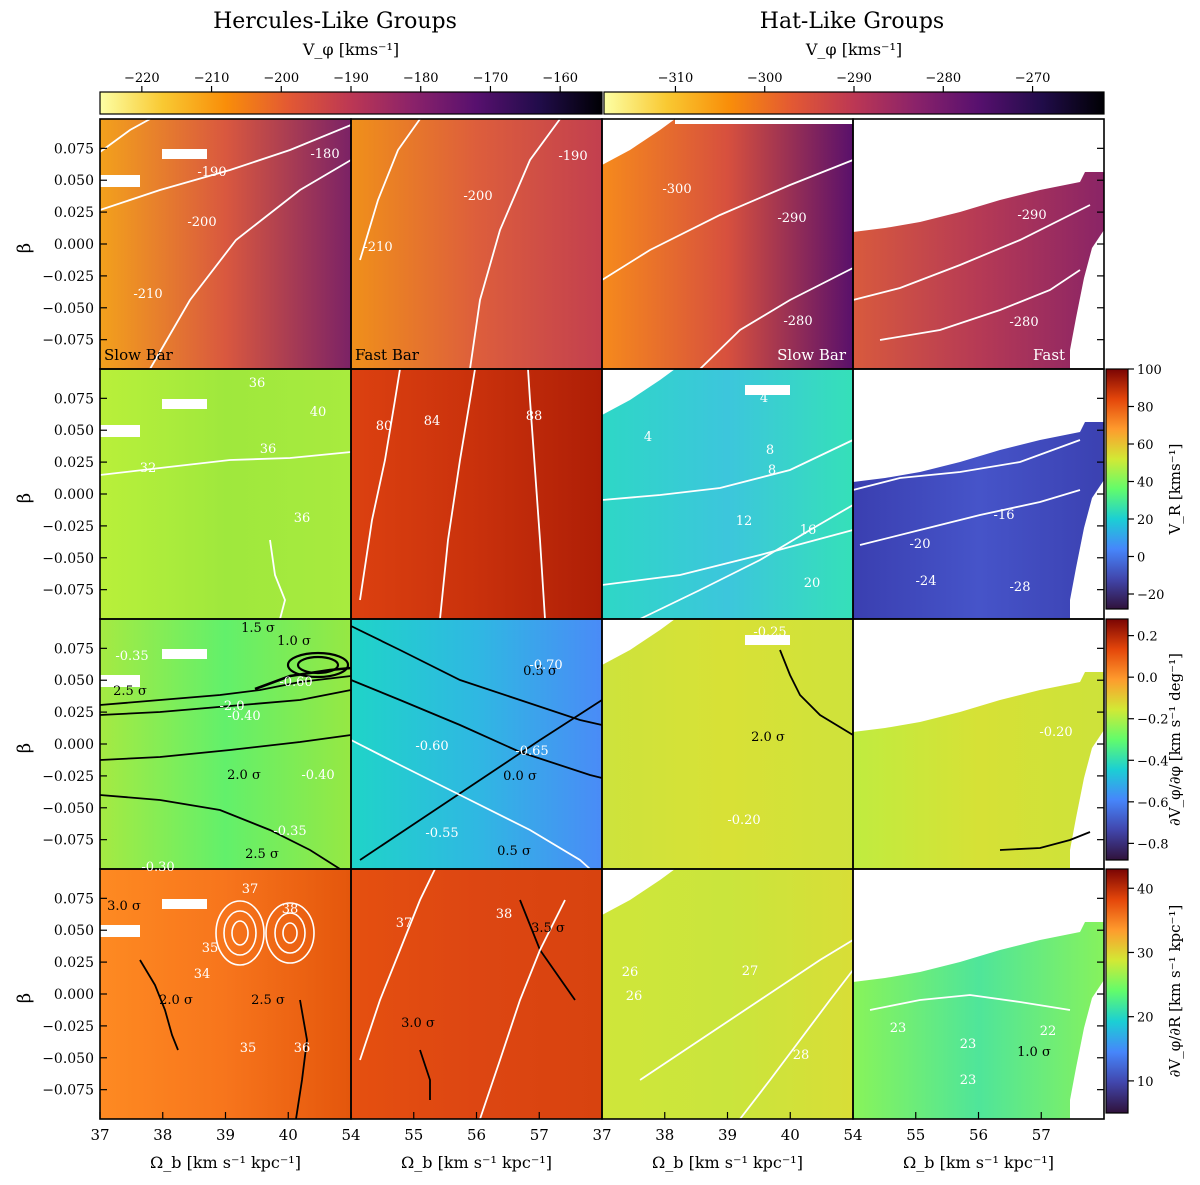 The image size is (1200, 1185). What do you see at coordinates (225, 244) in the screenshot?
I see `panel-r1-c1-heatmap` at bounding box center [225, 244].